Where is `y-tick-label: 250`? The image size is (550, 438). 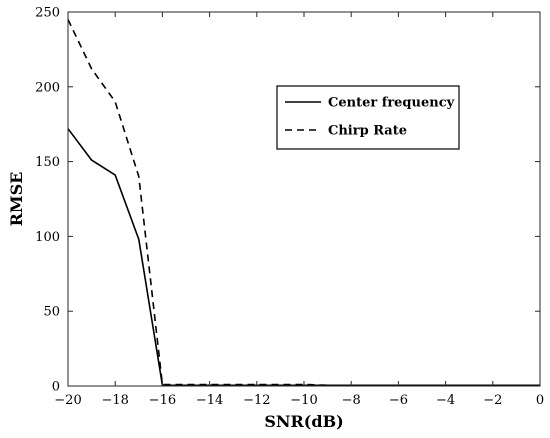 y-tick-label: 250 is located at coordinates (47, 13).